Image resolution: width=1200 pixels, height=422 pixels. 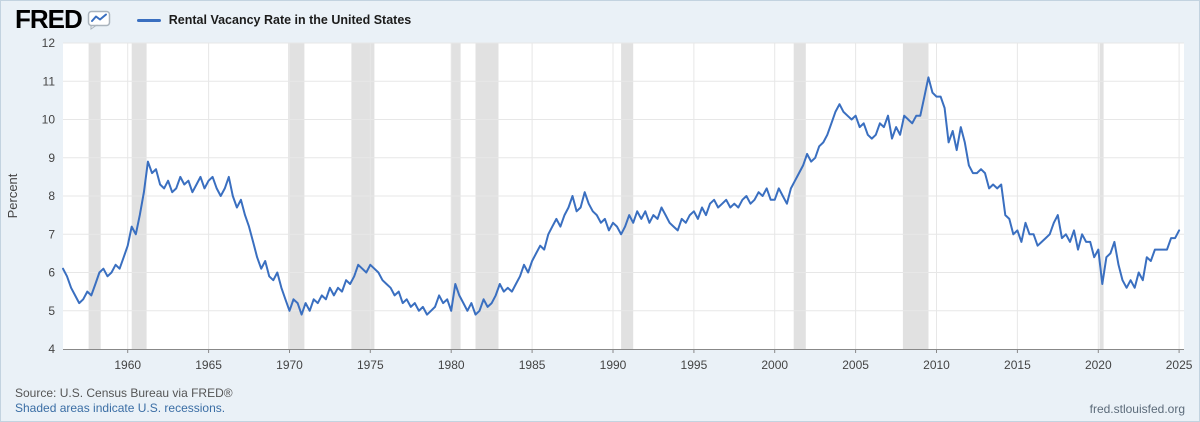 What do you see at coordinates (49, 81) in the screenshot?
I see `y-tick-label: 11` at bounding box center [49, 81].